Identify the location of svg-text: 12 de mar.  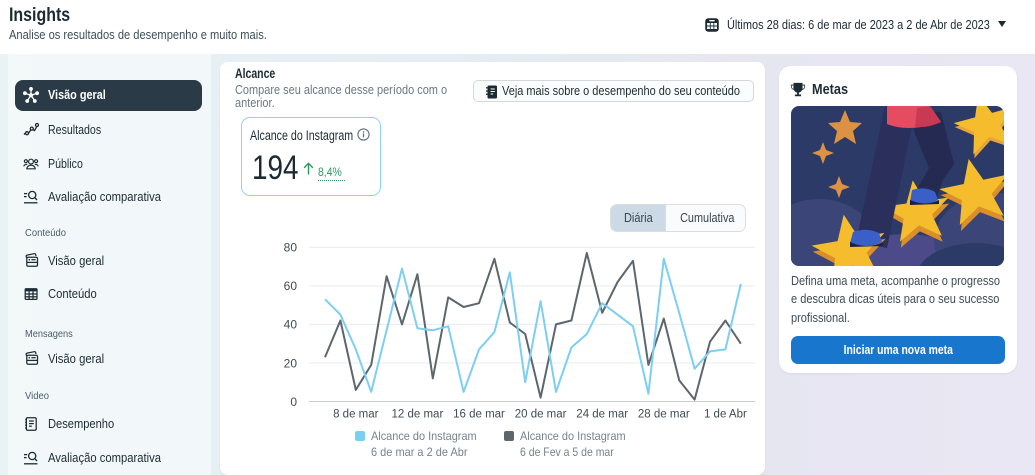
(418, 415).